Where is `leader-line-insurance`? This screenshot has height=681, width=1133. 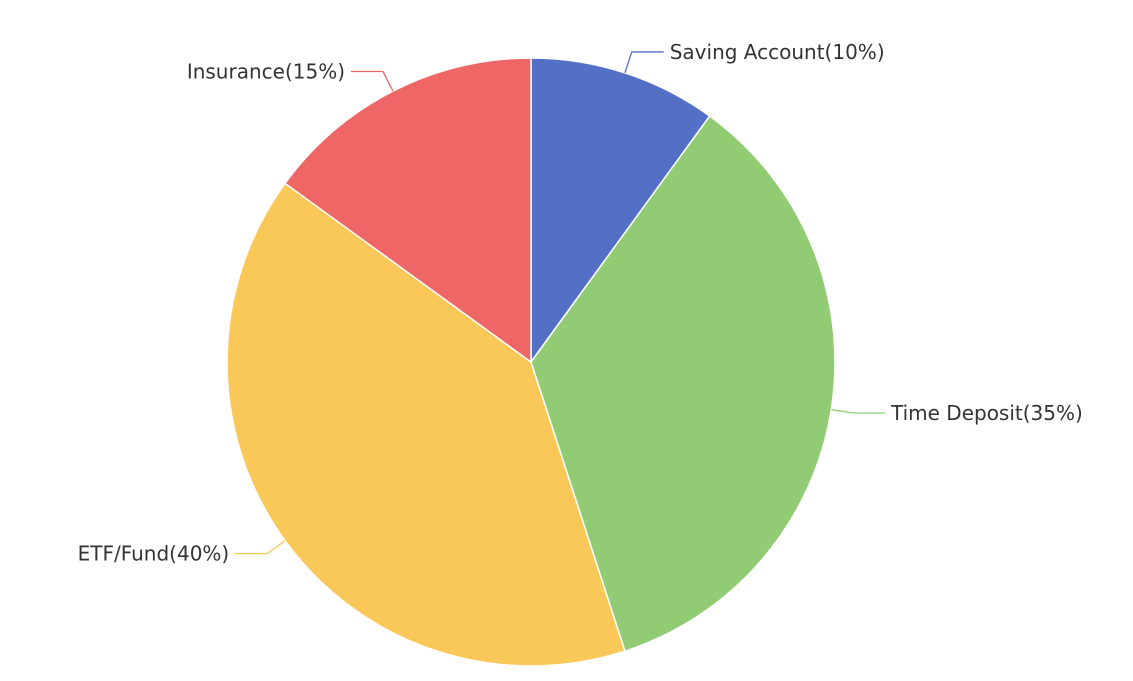
leader-line-insurance is located at coordinates (372, 81).